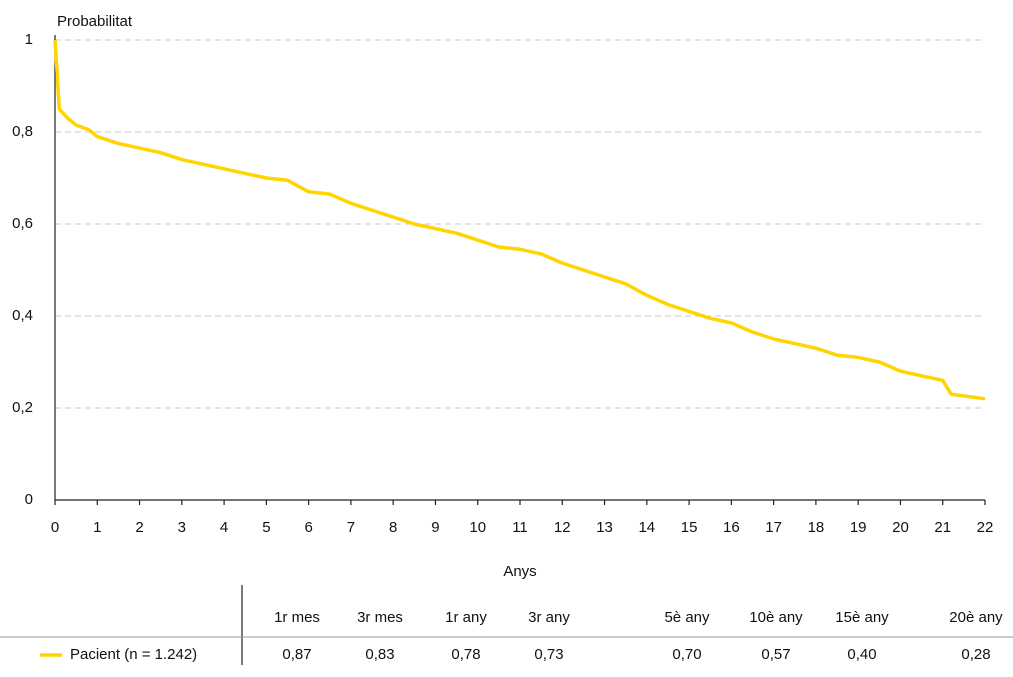  What do you see at coordinates (519, 571) in the screenshot?
I see `x-axis-title: Anys` at bounding box center [519, 571].